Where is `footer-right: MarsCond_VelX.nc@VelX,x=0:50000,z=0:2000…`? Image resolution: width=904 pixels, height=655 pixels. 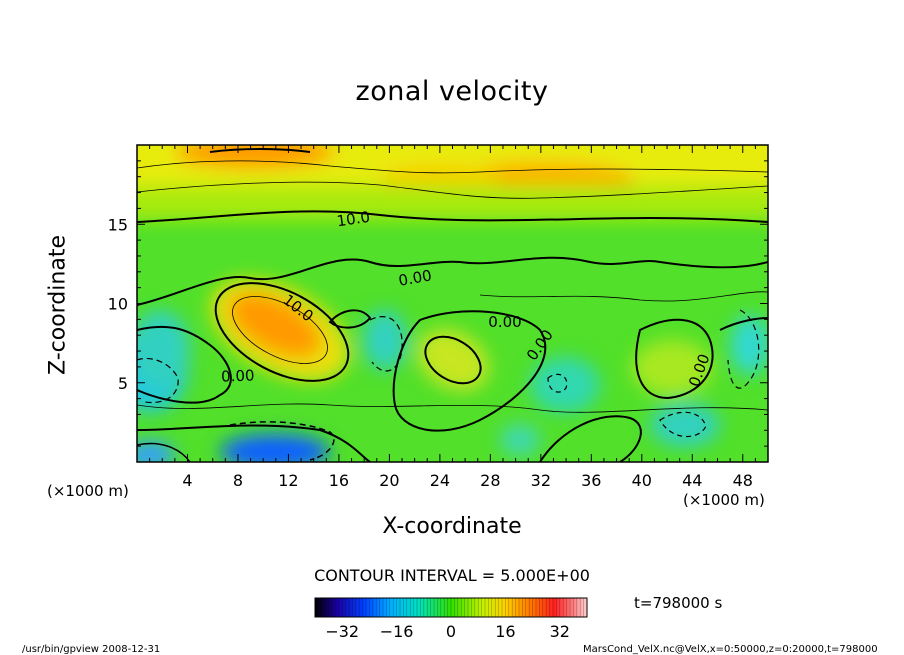
footer-right: MarsCond_VelX.nc@VelX,x=0:50000,z=0:2000… is located at coordinates (730, 649).